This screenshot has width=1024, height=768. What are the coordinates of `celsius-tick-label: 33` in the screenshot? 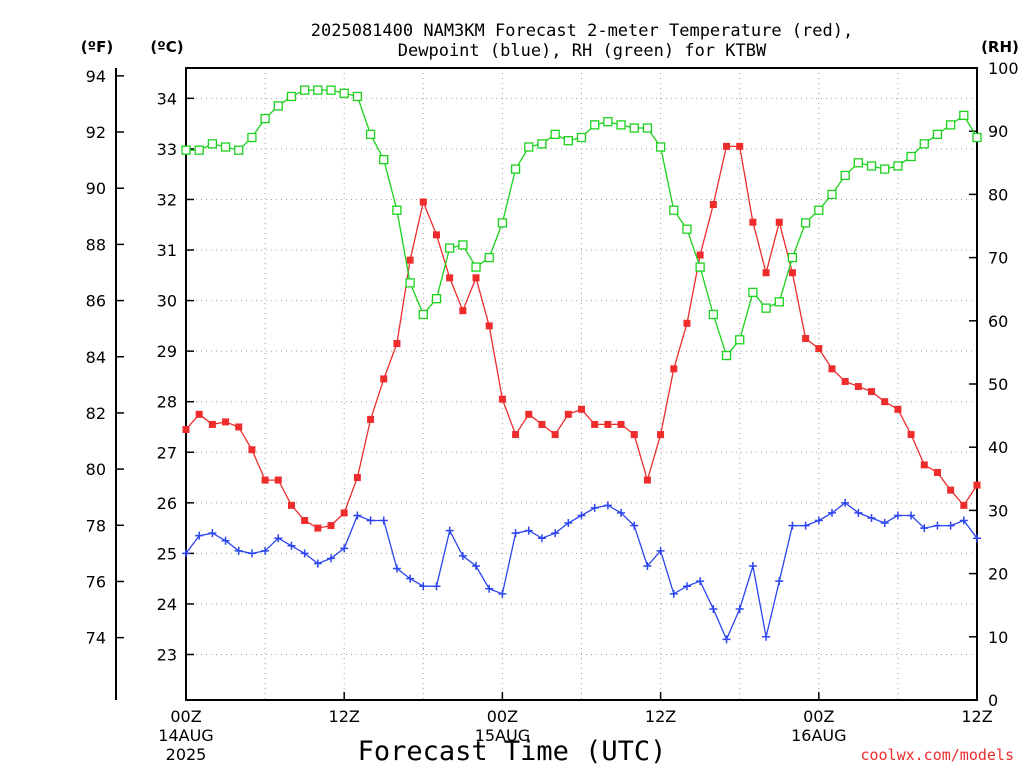 It's located at (167, 149).